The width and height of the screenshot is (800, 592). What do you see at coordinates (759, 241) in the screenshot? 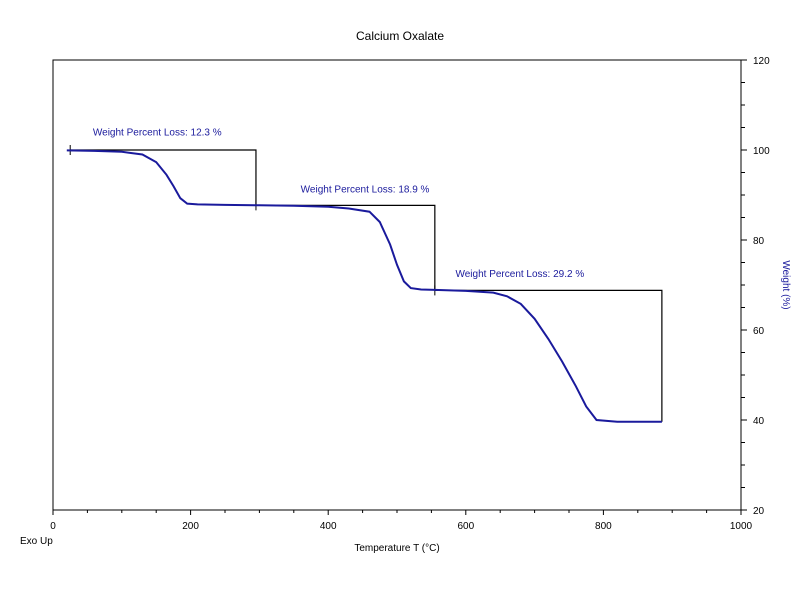
I see `y-tick-label: 80` at bounding box center [759, 241].